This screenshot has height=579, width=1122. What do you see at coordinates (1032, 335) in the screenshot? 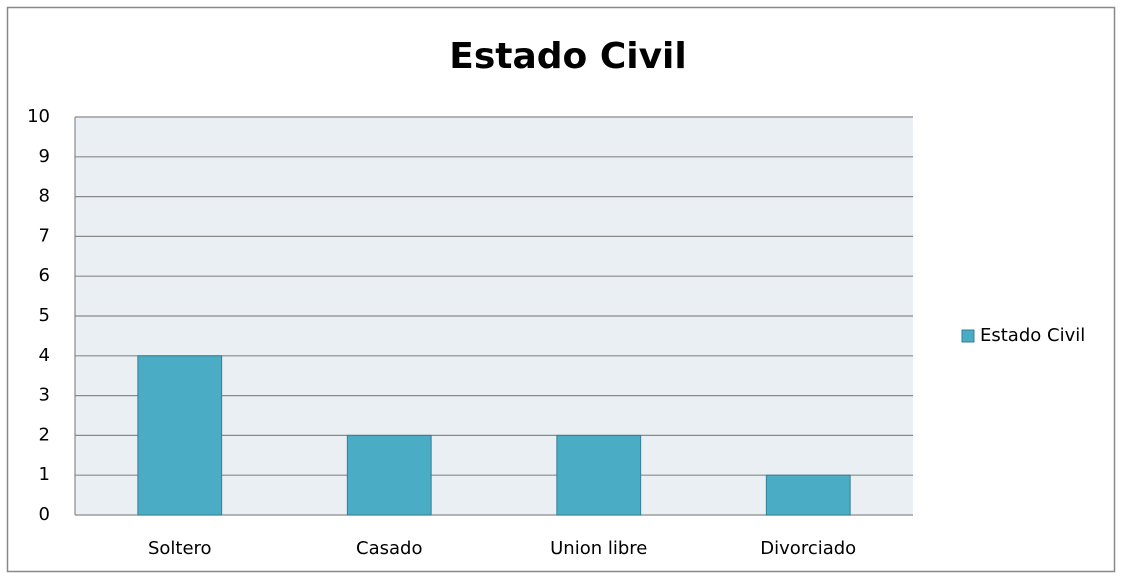
I see `legend-label: Estado Civil` at bounding box center [1032, 335].